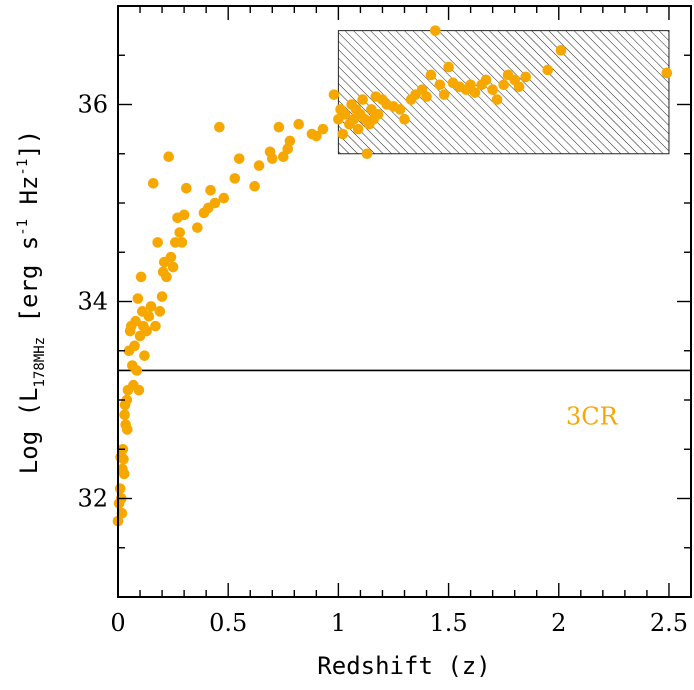 The width and height of the screenshot is (694, 690). Describe the element at coordinates (23, 227) in the screenshot. I see `y-axis-label-s-exponent: -1` at that location.